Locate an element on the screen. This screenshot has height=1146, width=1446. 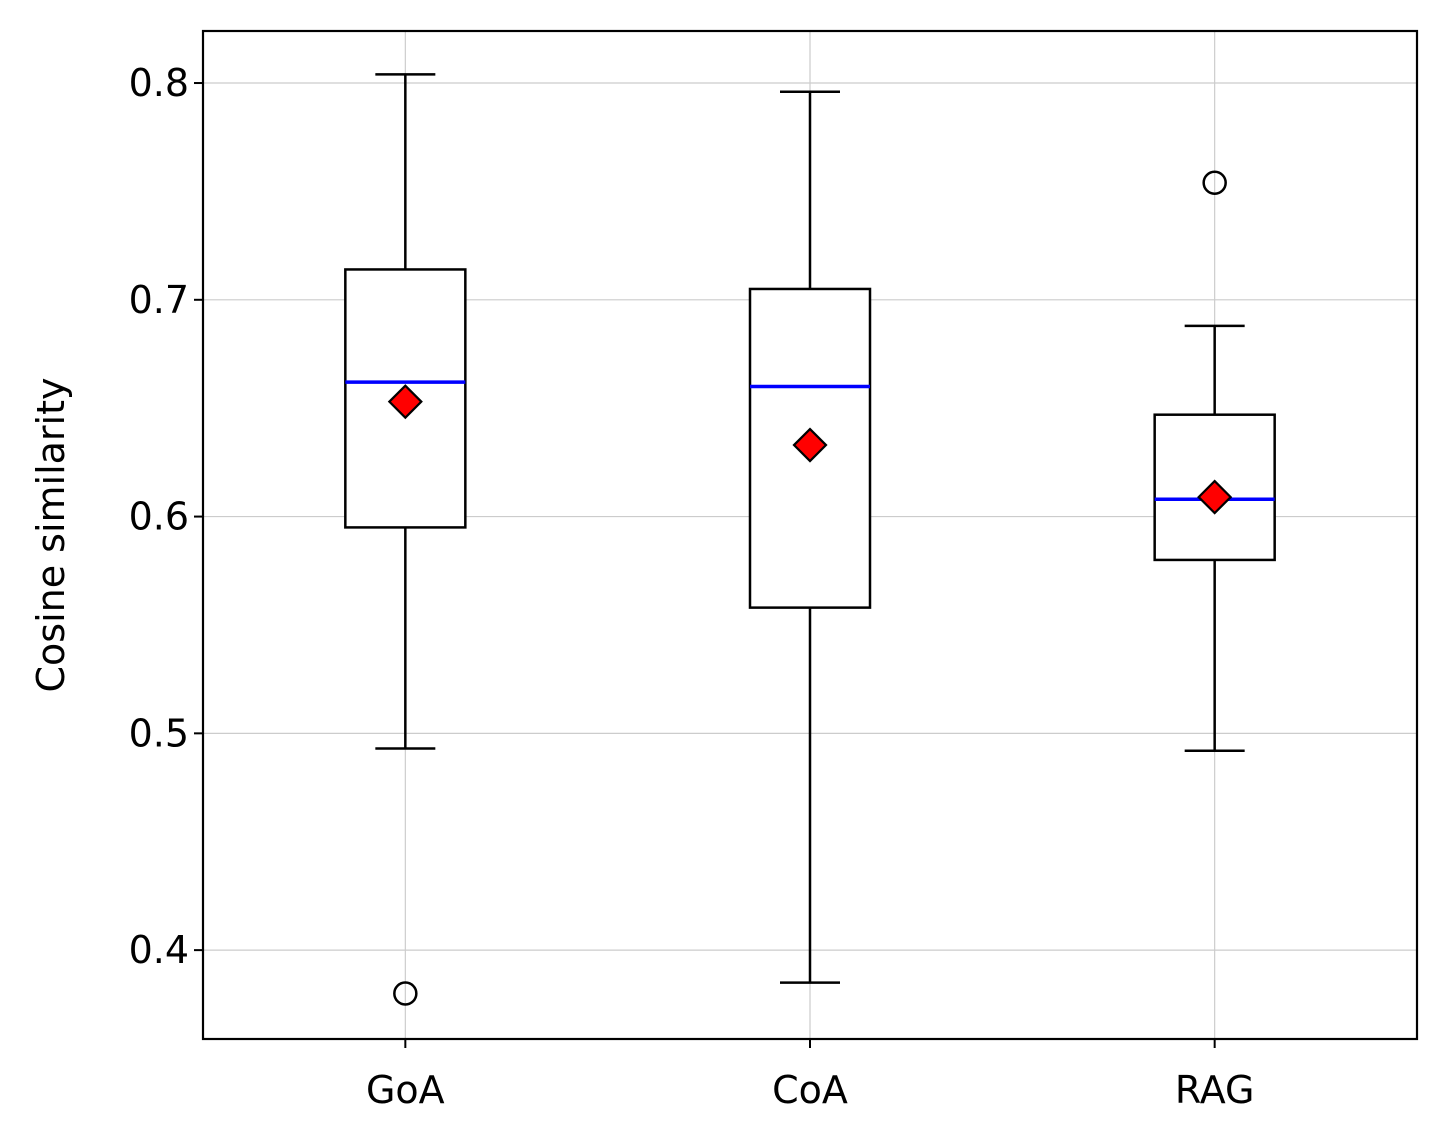
y-axis-label: Cosine similarity is located at coordinates (51, 534).